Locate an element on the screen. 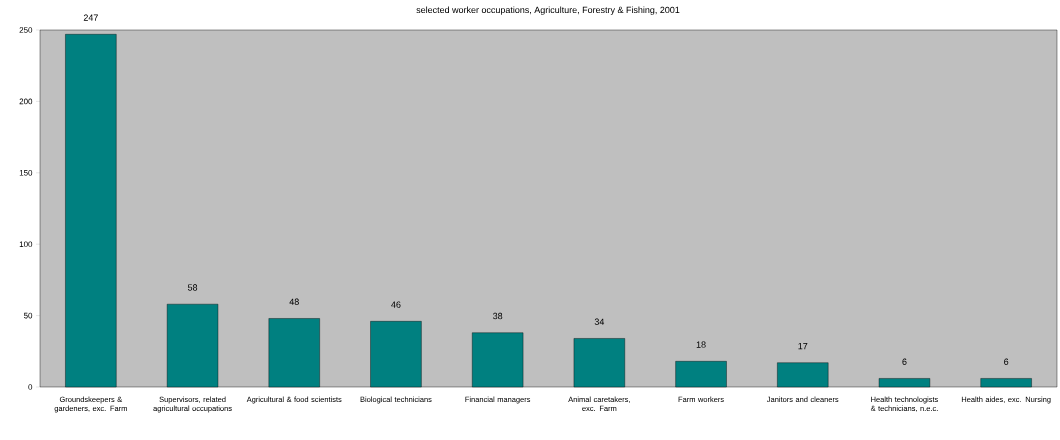 Image resolution: width=1060 pixels, height=440 pixels. data-label: 38 is located at coordinates (498, 316).